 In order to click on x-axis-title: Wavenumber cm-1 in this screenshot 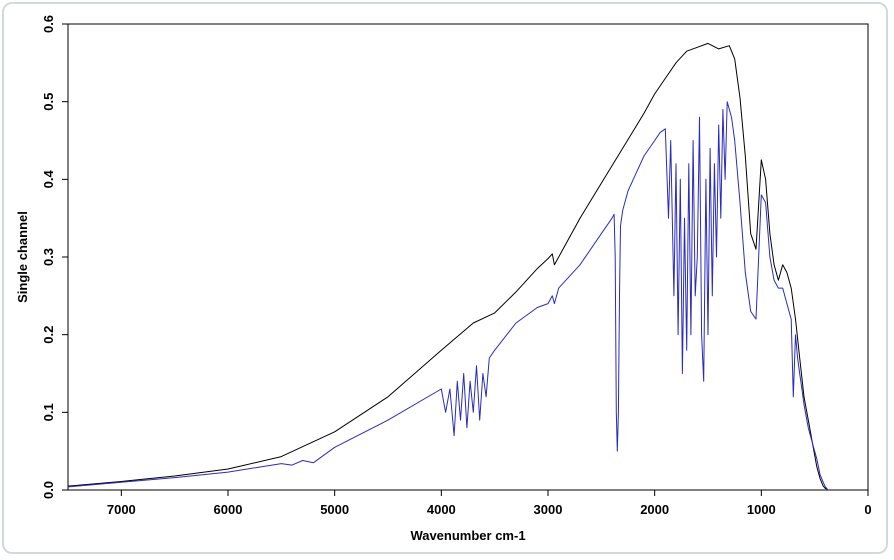, I will do `click(467, 535)`.